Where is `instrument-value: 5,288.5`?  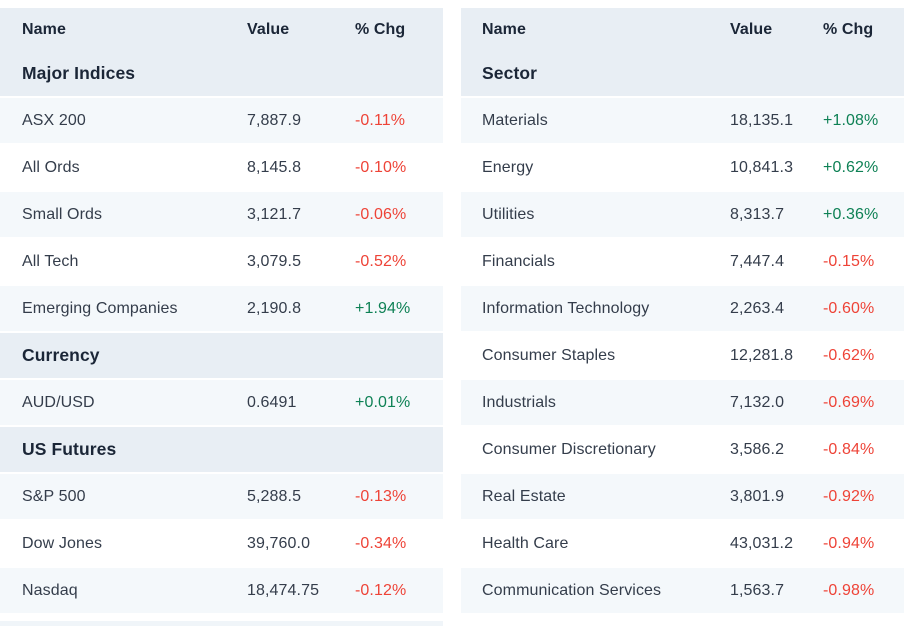
instrument-value: 5,288.5 is located at coordinates (274, 496).